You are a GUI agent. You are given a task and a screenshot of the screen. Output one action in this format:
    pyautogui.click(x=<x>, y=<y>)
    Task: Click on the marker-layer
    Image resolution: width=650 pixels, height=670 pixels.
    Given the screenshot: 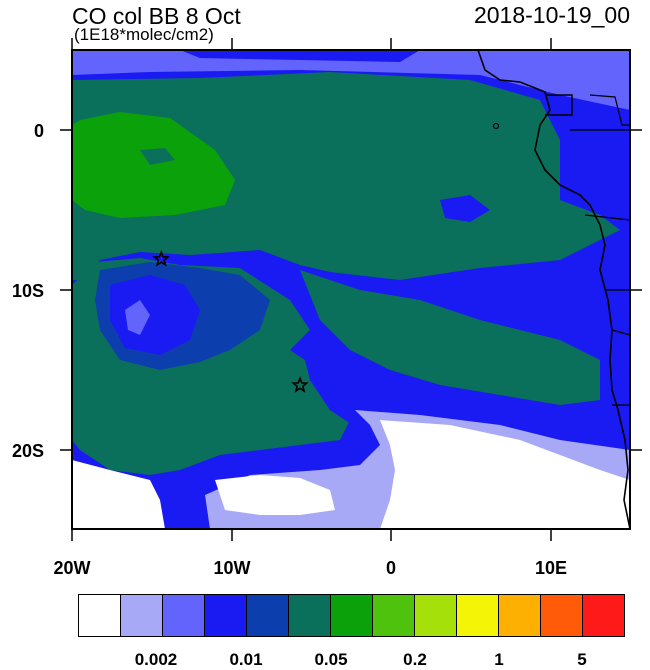 What is the action you would take?
    pyautogui.click(x=230, y=321)
    